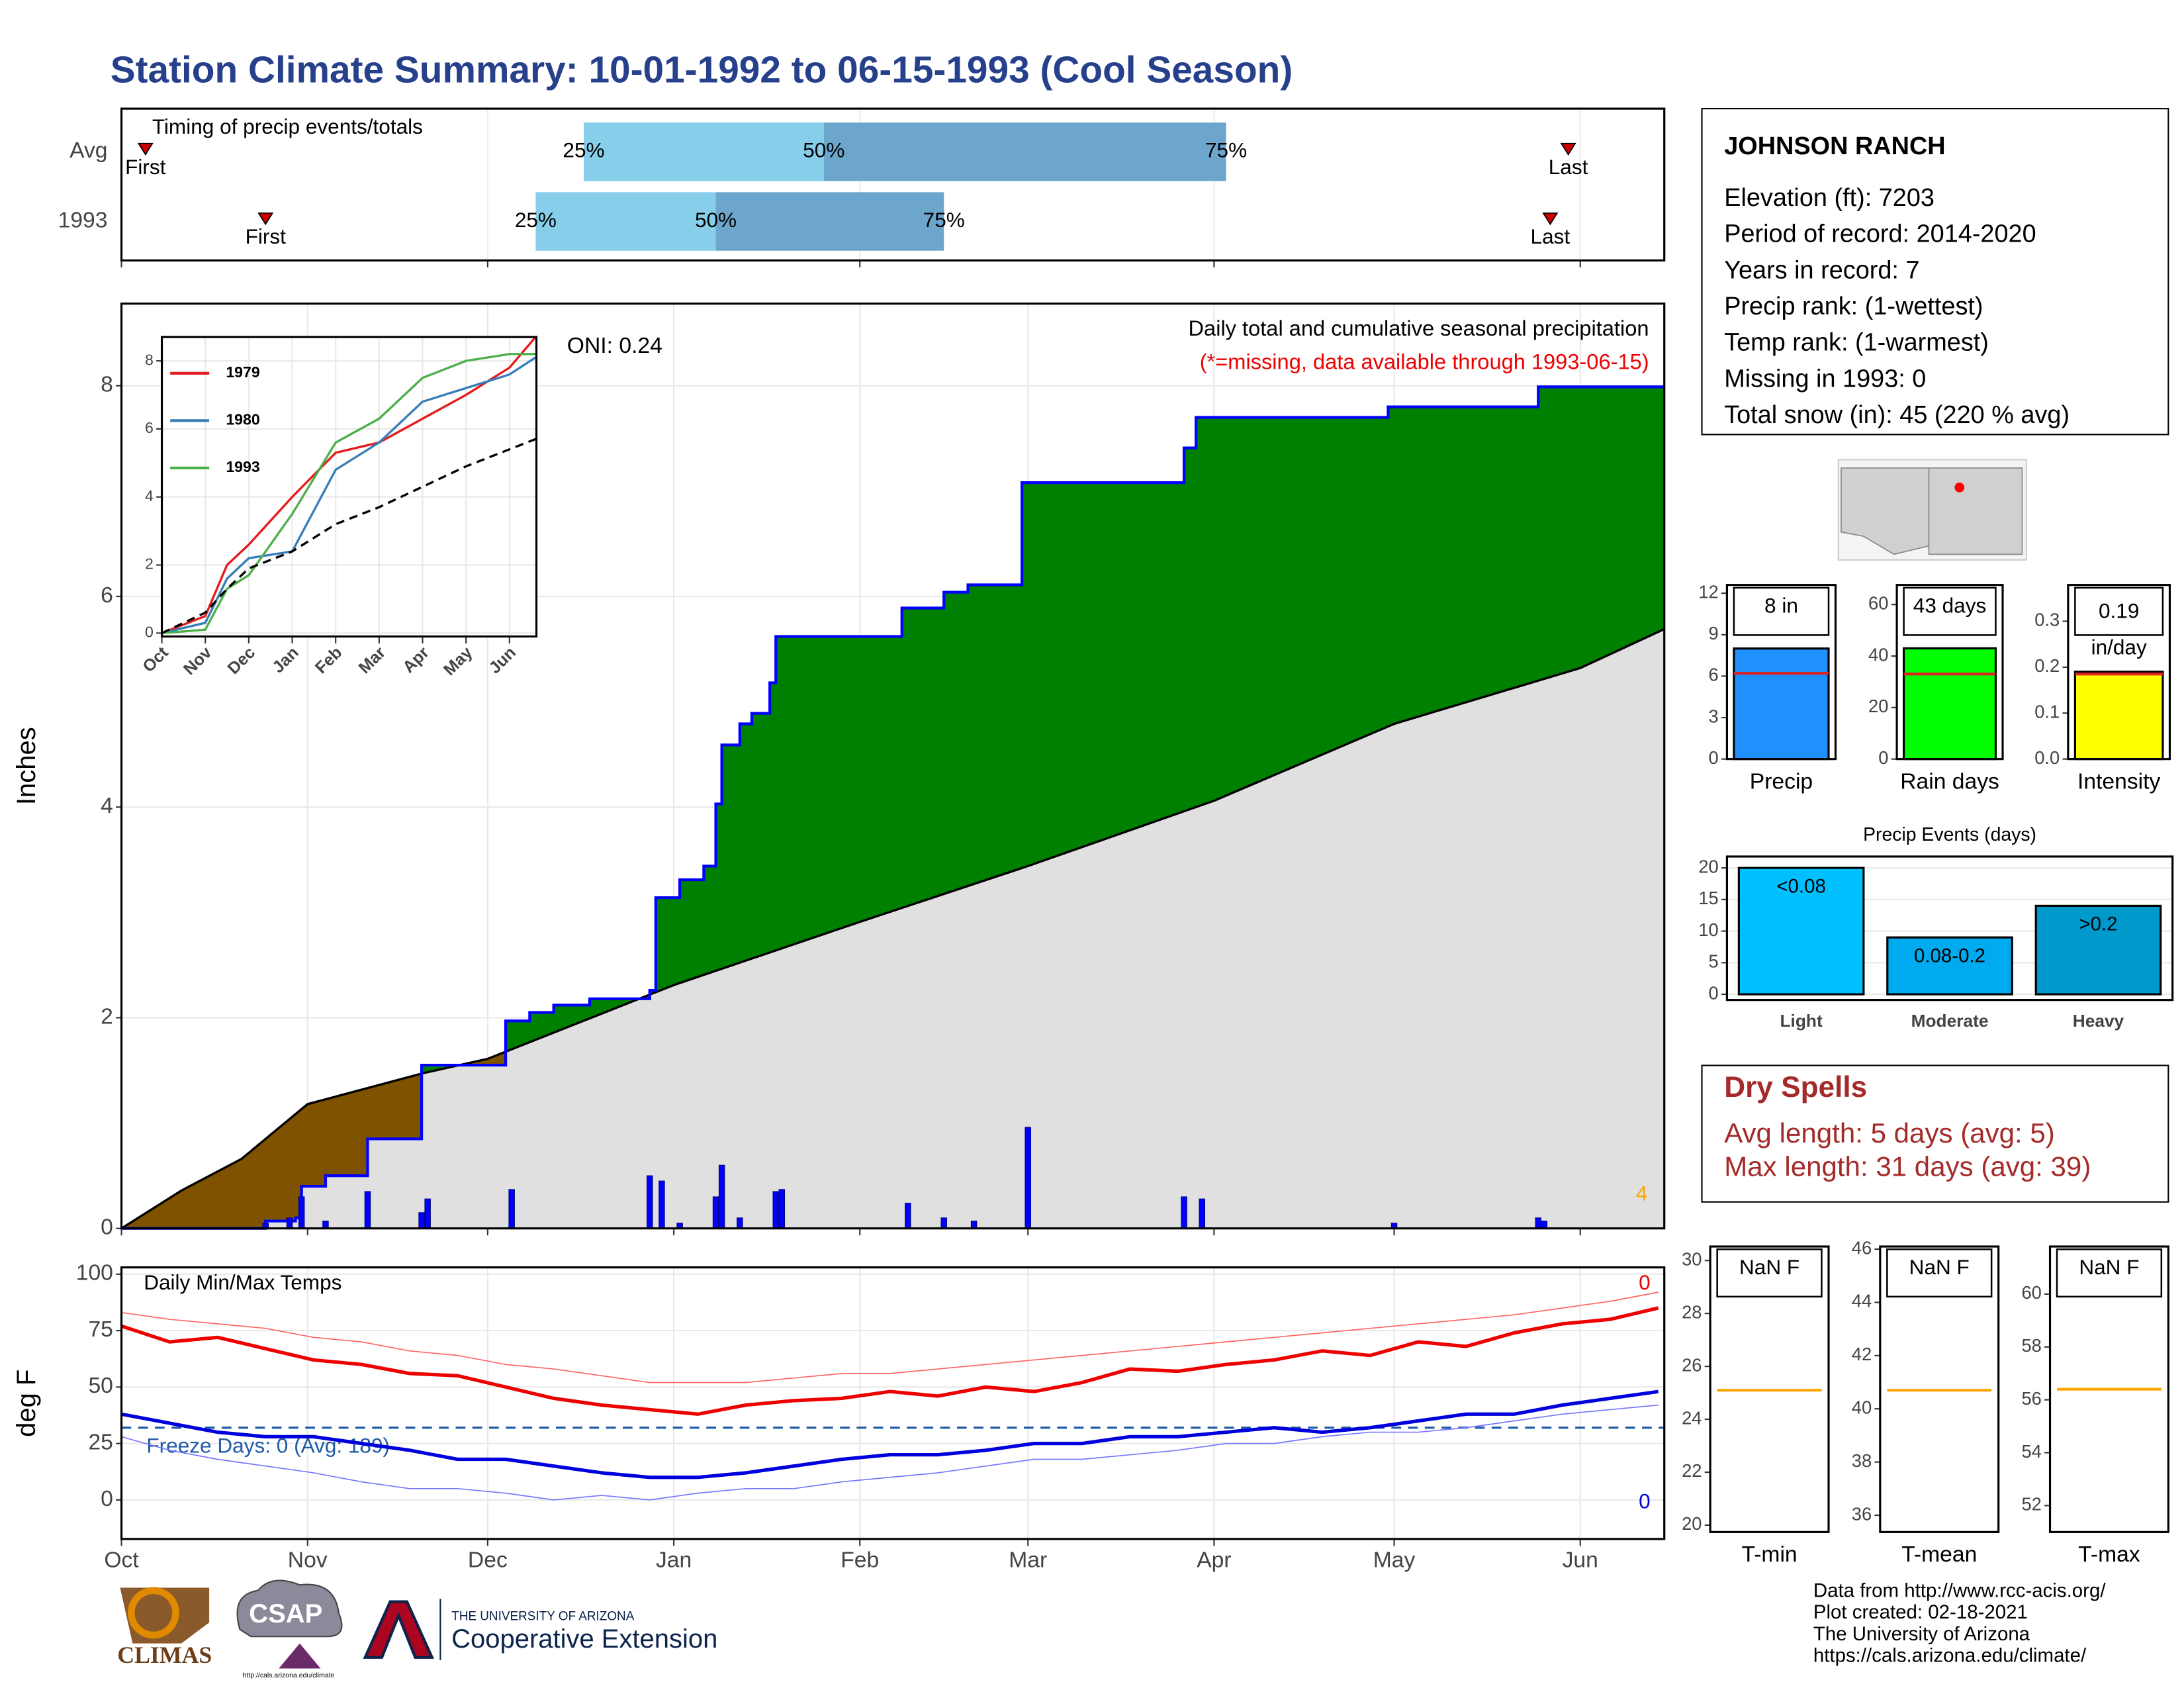  Describe the element at coordinates (153, 1613) in the screenshot. I see `climas-mark` at that location.